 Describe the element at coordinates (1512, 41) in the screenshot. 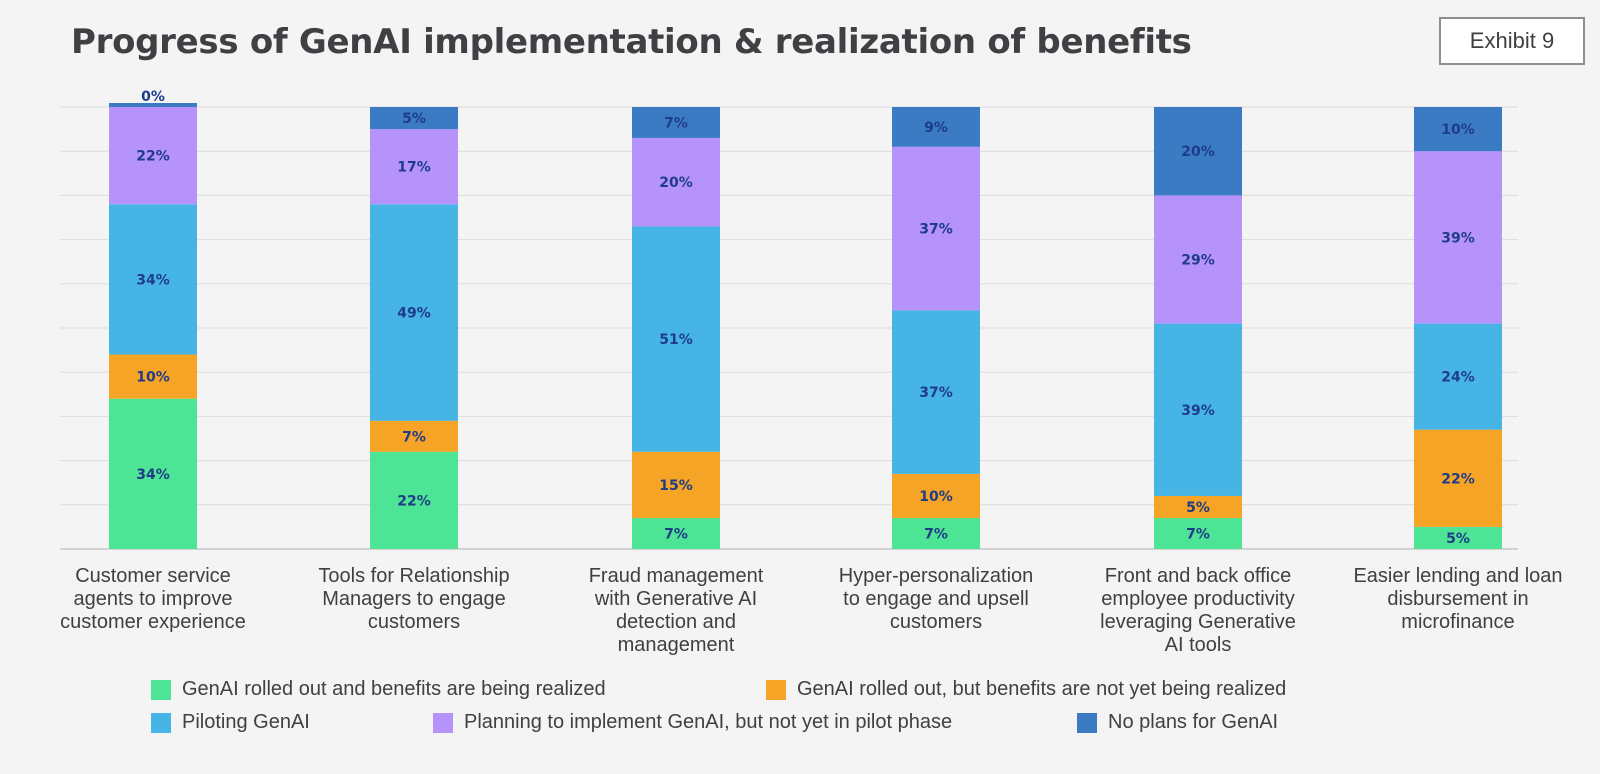

I see `exhibit-badge: Exhibit 9` at that location.